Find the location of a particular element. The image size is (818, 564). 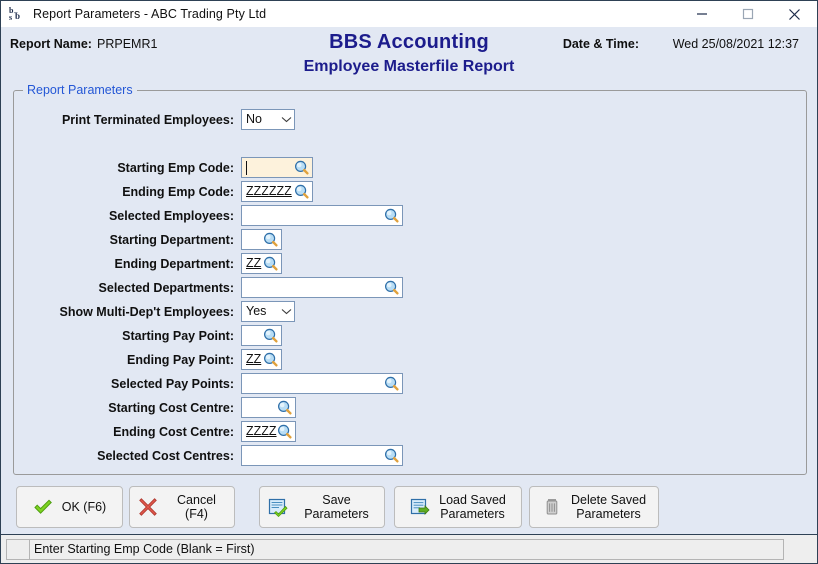

save-parameters-button: Save Parameters is located at coordinates (322, 507).